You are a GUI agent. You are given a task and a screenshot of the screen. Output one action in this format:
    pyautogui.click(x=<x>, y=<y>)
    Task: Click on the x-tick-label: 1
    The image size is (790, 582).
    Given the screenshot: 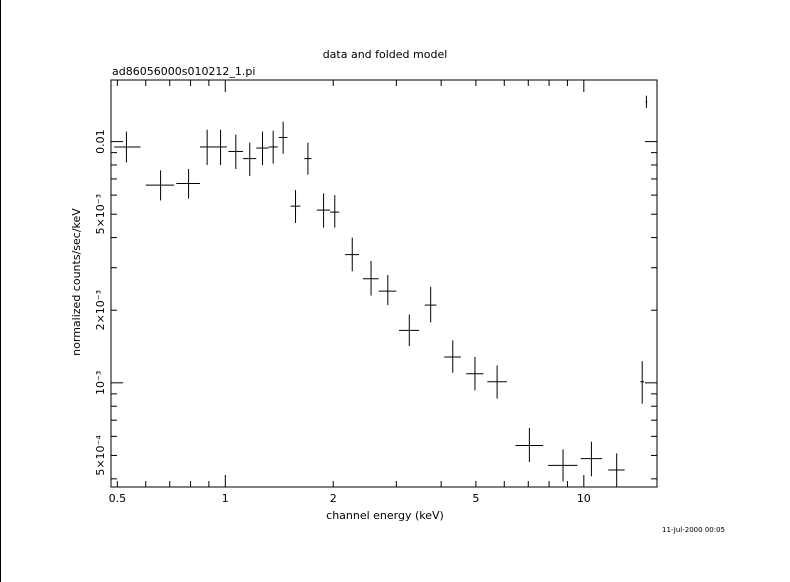 What is the action you would take?
    pyautogui.click(x=225, y=498)
    